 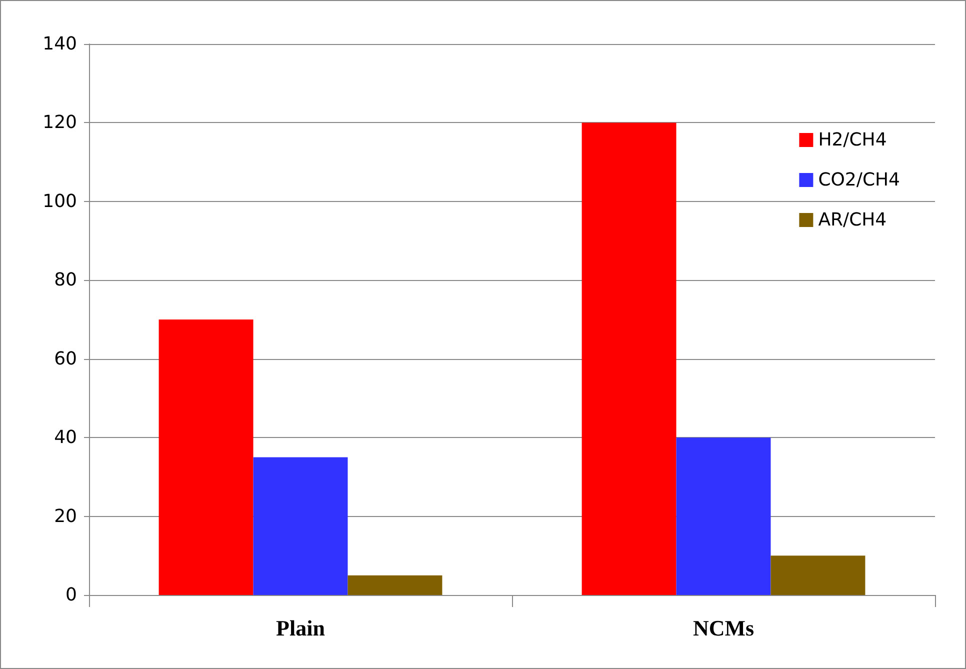 I want to click on y-tick-label: 0, so click(x=71, y=595).